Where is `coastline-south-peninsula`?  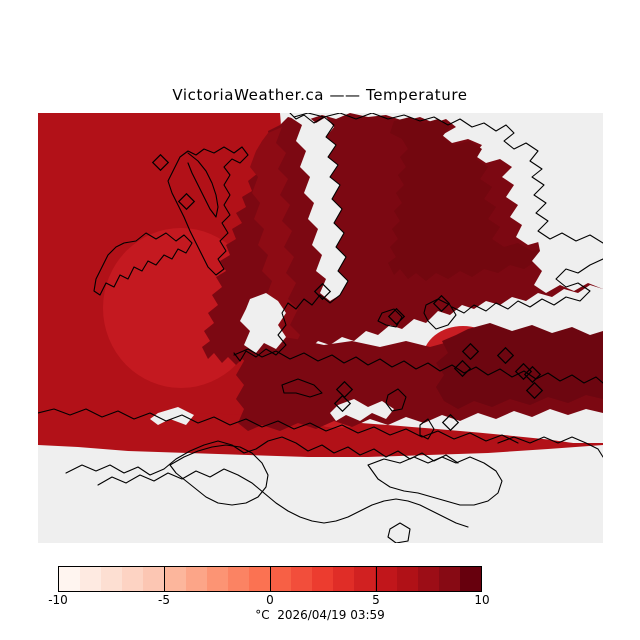 coastline-south-peninsula is located at coordinates (418, 366).